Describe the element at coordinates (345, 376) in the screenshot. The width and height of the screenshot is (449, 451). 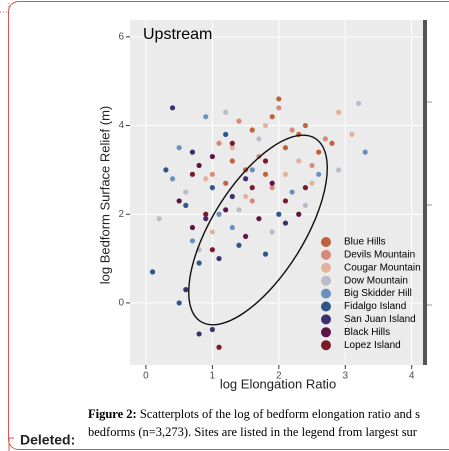
I see `x-tick-label: 3` at that location.